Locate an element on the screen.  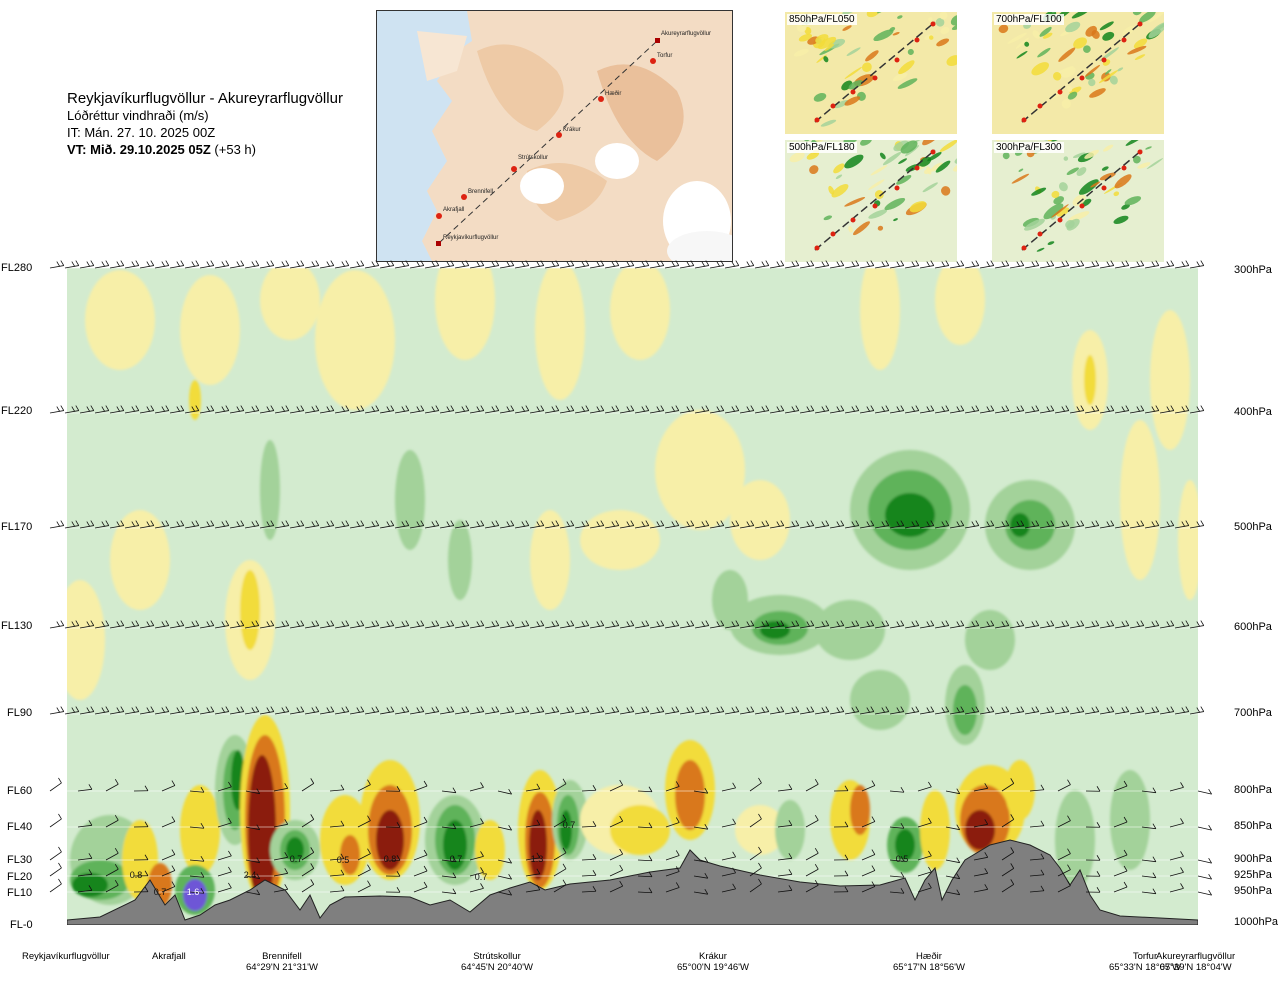
mini-map-point is located at coordinates (1040, 234).